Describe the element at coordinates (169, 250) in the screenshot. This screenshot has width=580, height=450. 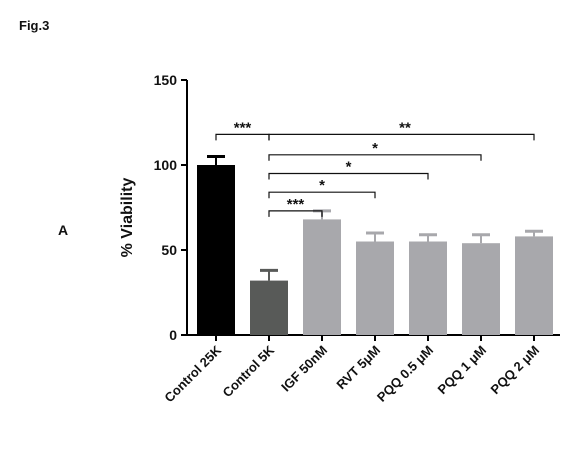
I see `y-tick-label: 50` at that location.